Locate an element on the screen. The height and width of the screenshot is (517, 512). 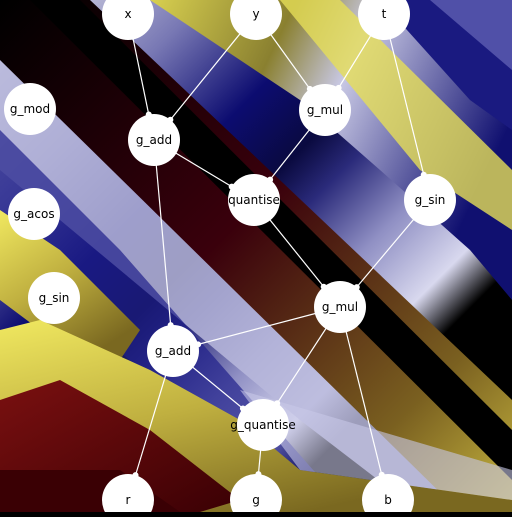
node-label: b is located at coordinates (388, 500).